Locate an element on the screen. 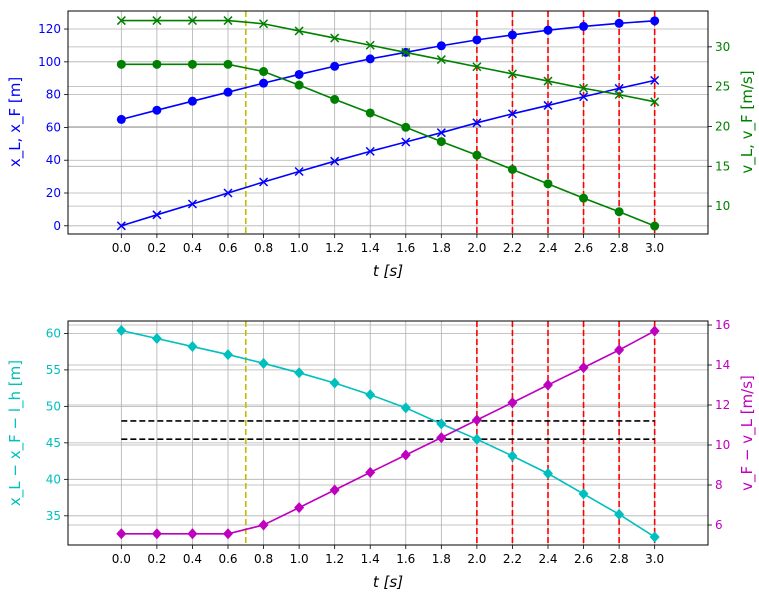 The width and height of the screenshot is (759, 593). y-right-tick-label: 14 is located at coordinates (722, 365).